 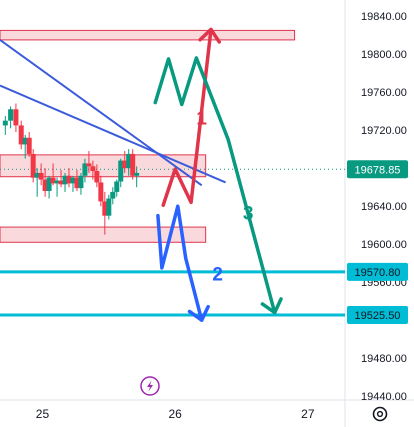 I want to click on price-badge-text: 19525.50, so click(x=378, y=316).